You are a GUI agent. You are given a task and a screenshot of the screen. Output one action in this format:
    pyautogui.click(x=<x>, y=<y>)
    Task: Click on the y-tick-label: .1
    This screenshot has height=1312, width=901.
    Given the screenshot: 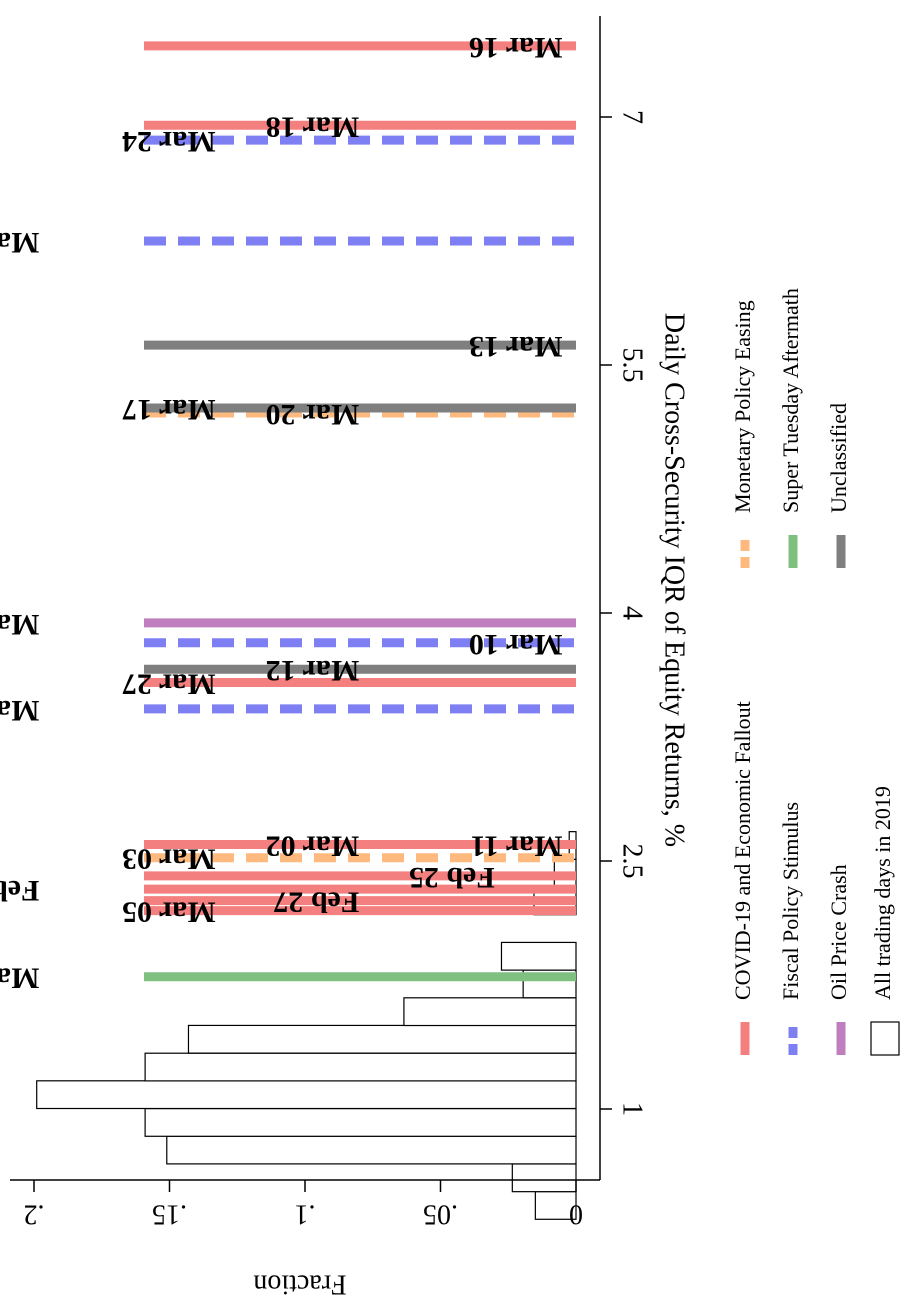 What is the action you would take?
    pyautogui.click(x=305, y=1214)
    